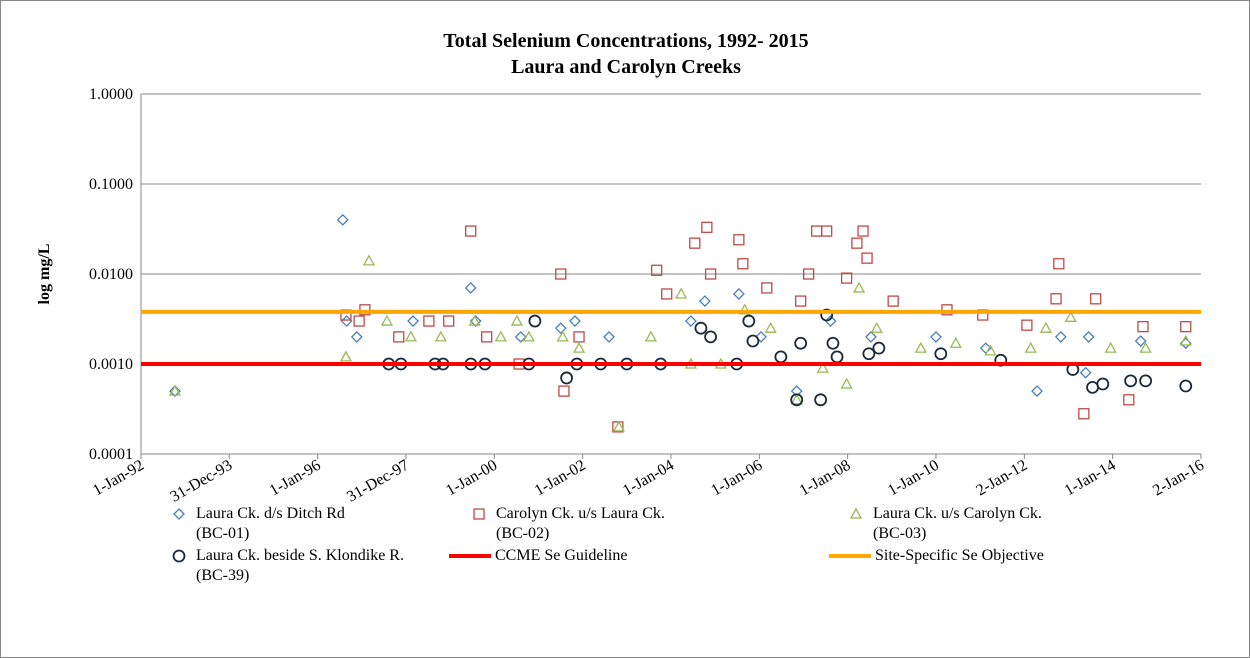 The width and height of the screenshot is (1250, 658). What do you see at coordinates (295, 478) in the screenshot?
I see `x-tick-label: 1-Jan-96` at bounding box center [295, 478].